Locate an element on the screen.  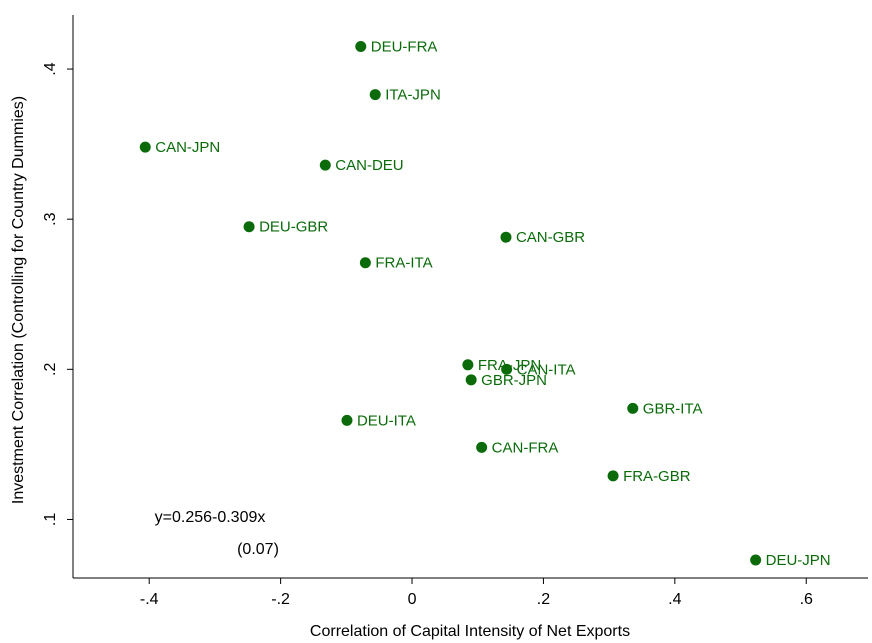
point-label: DEU-JPN is located at coordinates (798, 560).